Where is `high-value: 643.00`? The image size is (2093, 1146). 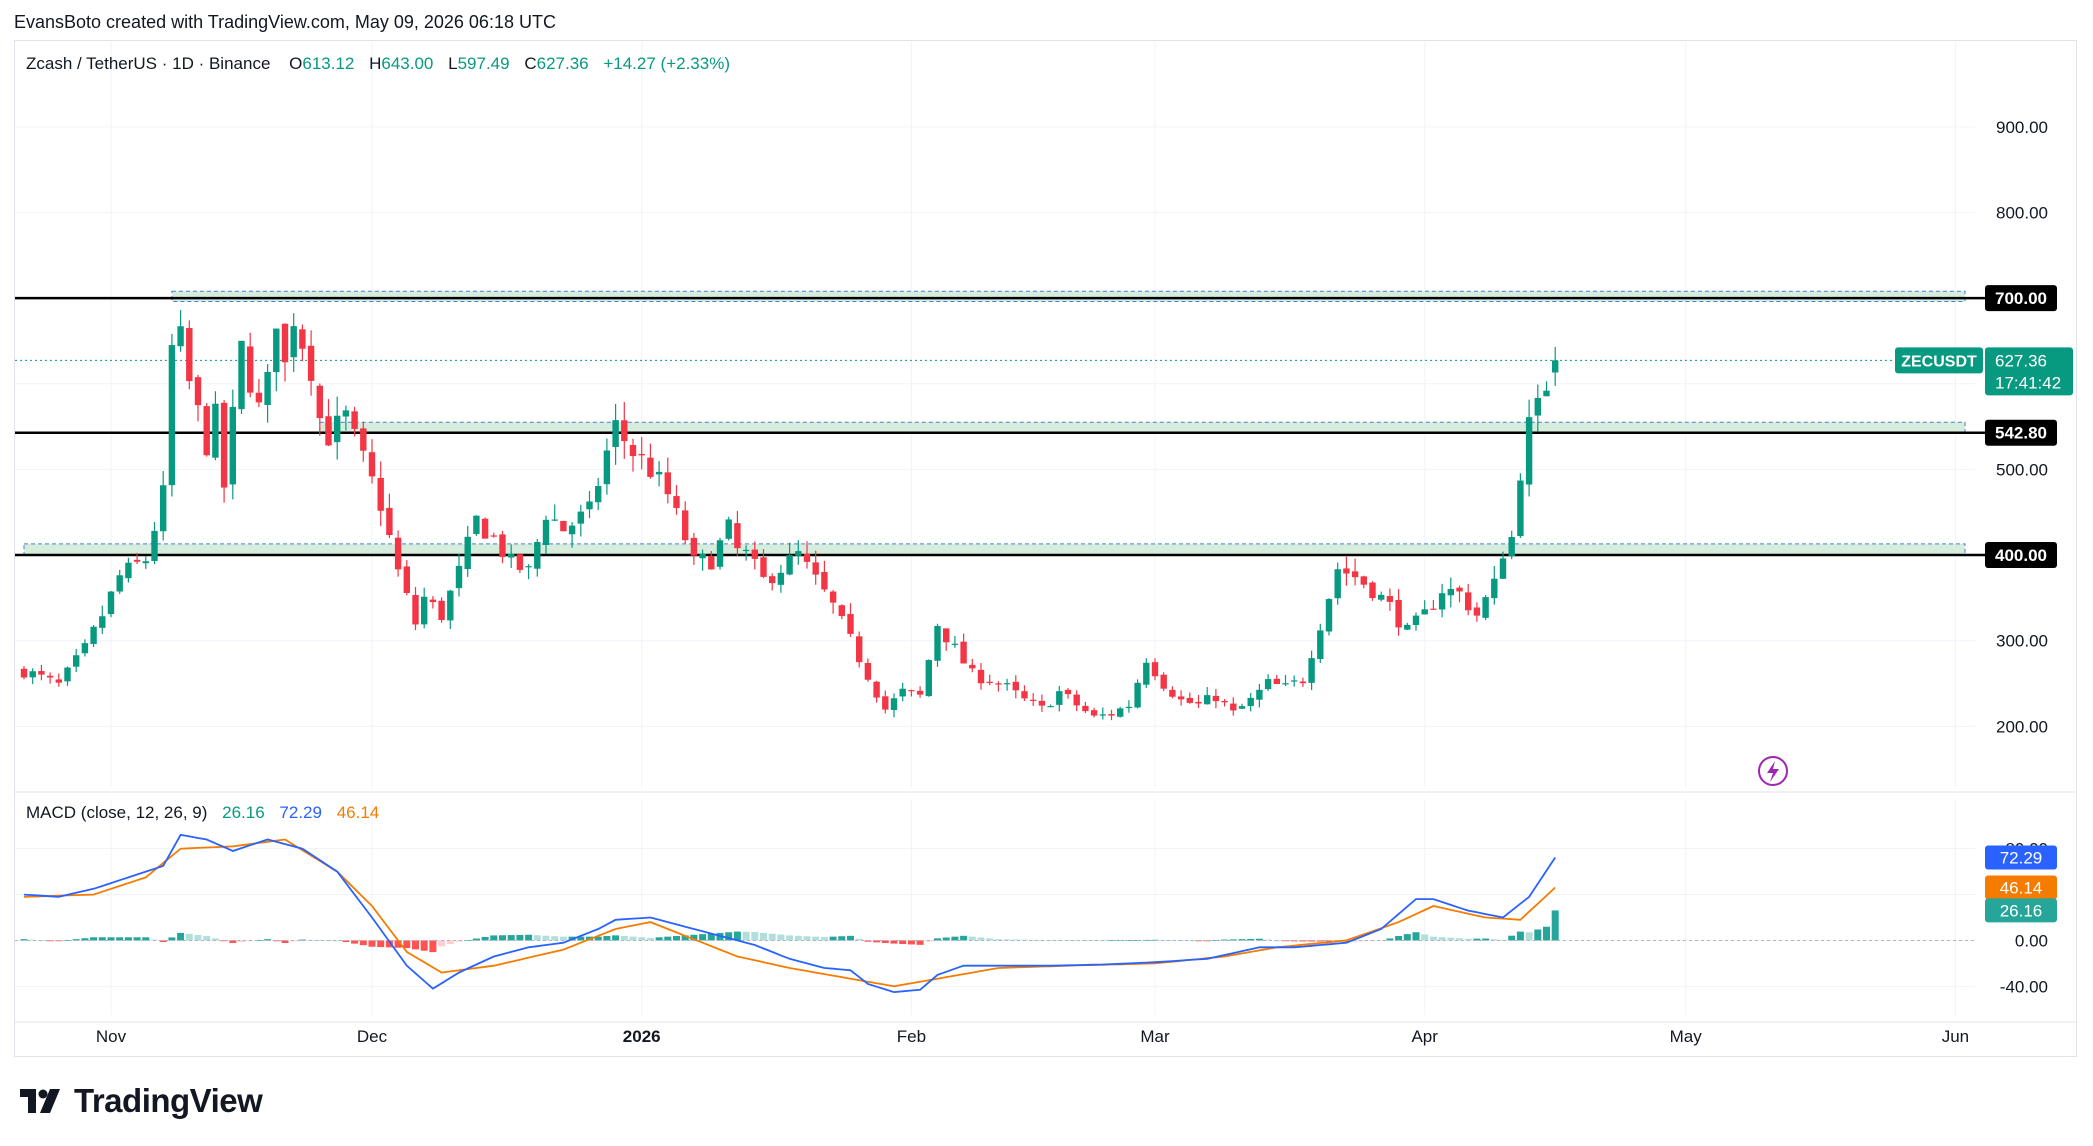 high-value: 643.00 is located at coordinates (407, 63).